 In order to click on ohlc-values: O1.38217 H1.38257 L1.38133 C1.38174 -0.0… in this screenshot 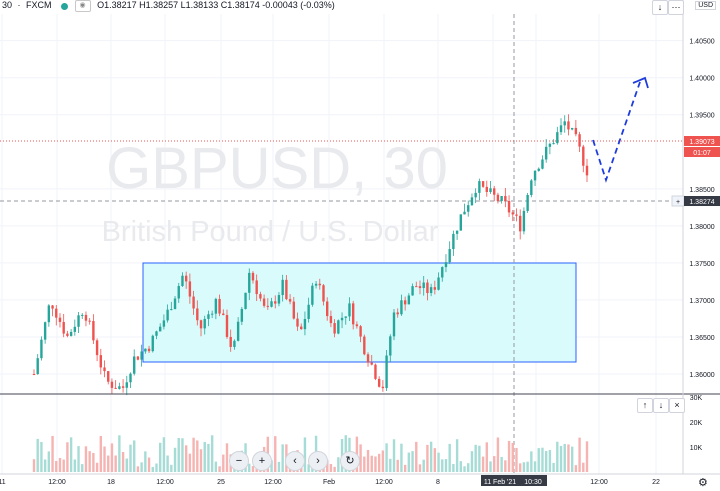, I will do `click(216, 5)`.